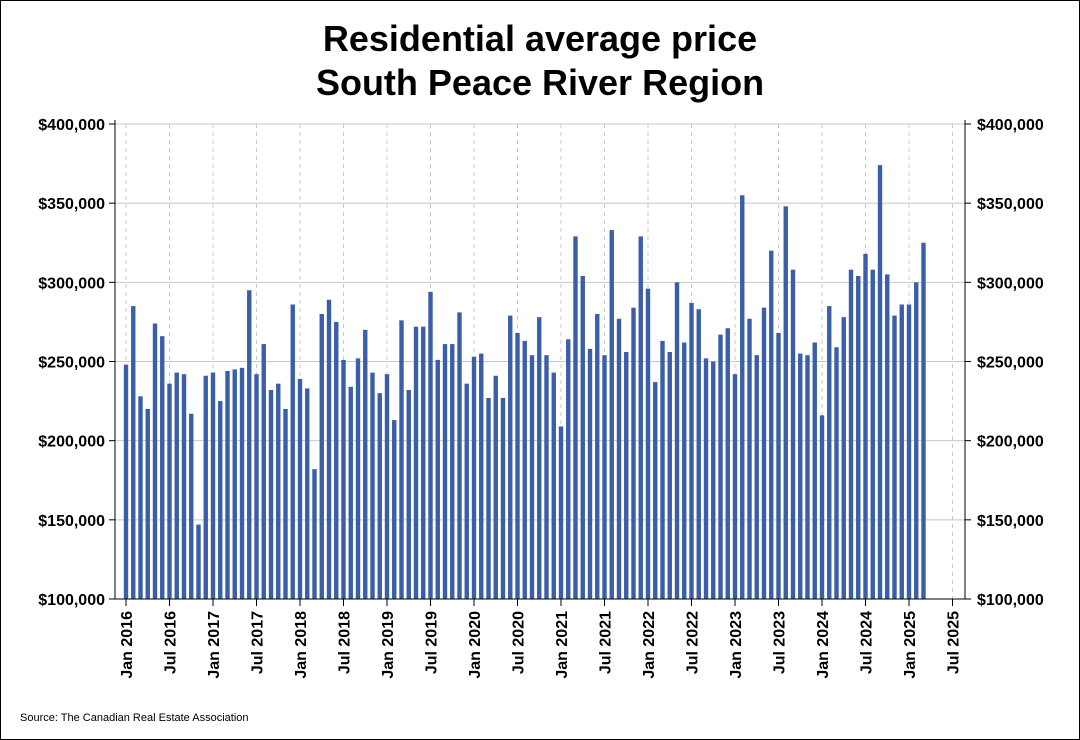 The width and height of the screenshot is (1080, 740). Describe the element at coordinates (388, 645) in the screenshot. I see `x-tick-label: Jan 2019` at that location.